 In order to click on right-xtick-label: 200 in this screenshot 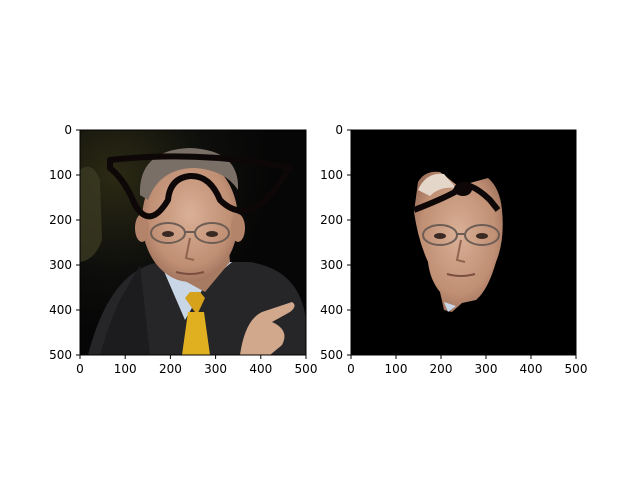, I will do `click(441, 369)`.